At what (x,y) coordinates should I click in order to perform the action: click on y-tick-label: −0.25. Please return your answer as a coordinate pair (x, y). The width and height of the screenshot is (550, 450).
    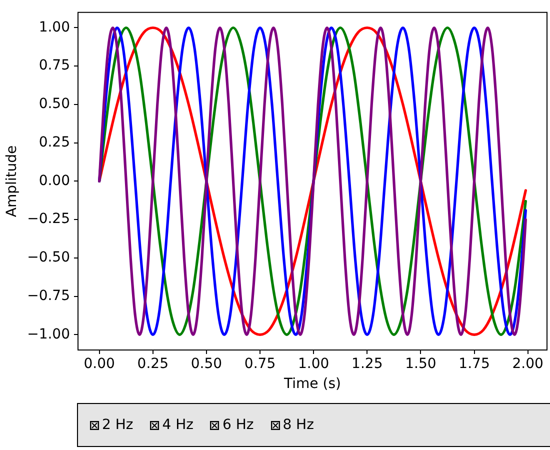
    Looking at the image, I should click on (48, 219).